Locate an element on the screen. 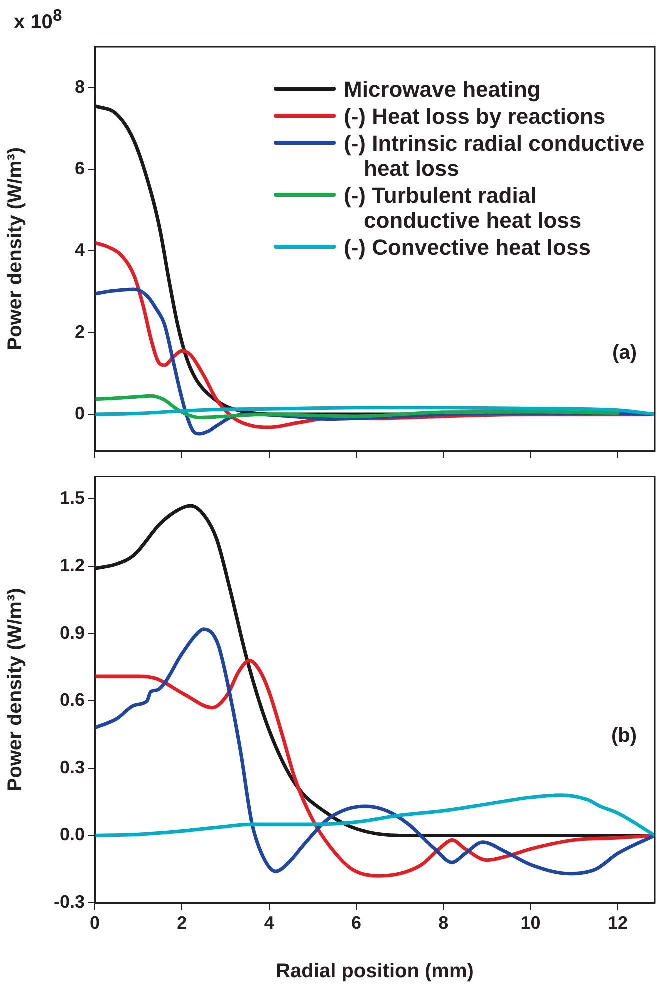  x-axis-title: Radial position (mm) is located at coordinates (375, 971).